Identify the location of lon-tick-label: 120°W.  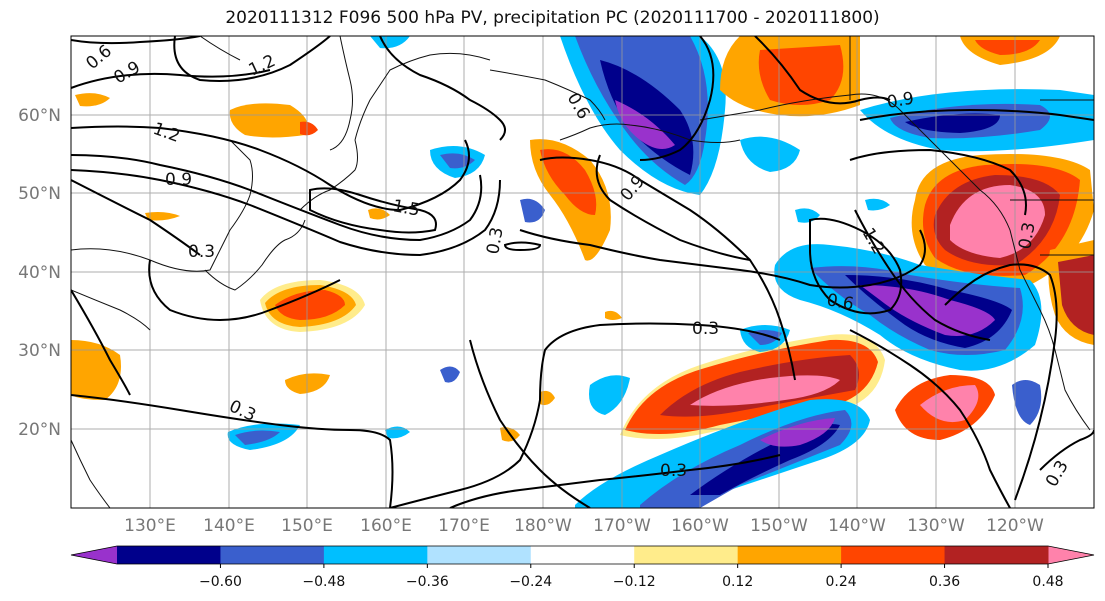
(1015, 526).